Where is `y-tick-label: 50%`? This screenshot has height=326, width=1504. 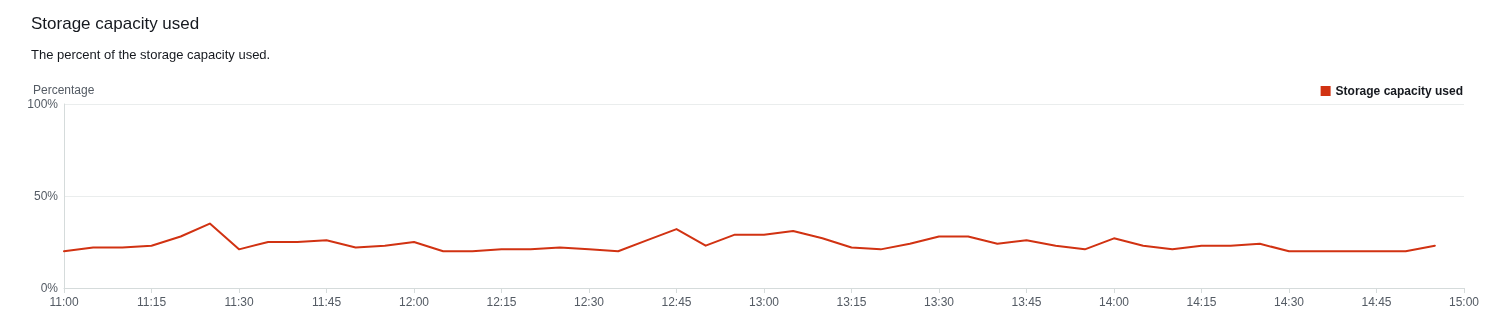 y-tick-label: 50% is located at coordinates (46, 196).